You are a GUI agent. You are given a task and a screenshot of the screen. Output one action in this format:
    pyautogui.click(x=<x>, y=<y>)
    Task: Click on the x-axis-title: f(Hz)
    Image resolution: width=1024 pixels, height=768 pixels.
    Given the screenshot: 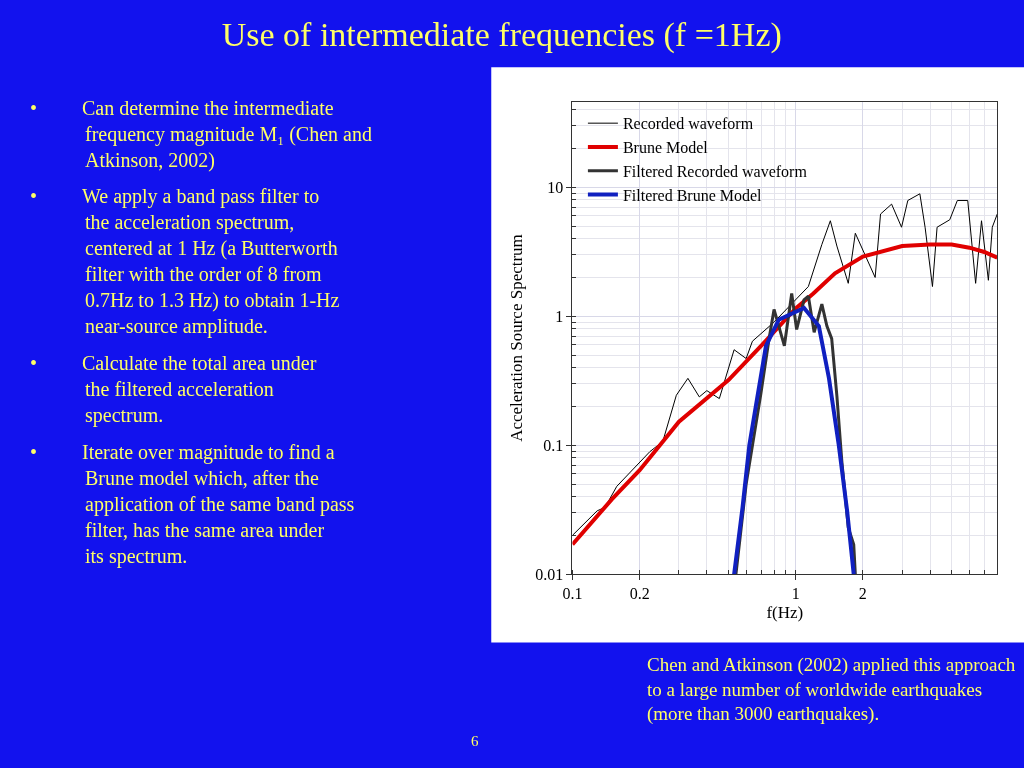 What is the action you would take?
    pyautogui.click(x=785, y=612)
    